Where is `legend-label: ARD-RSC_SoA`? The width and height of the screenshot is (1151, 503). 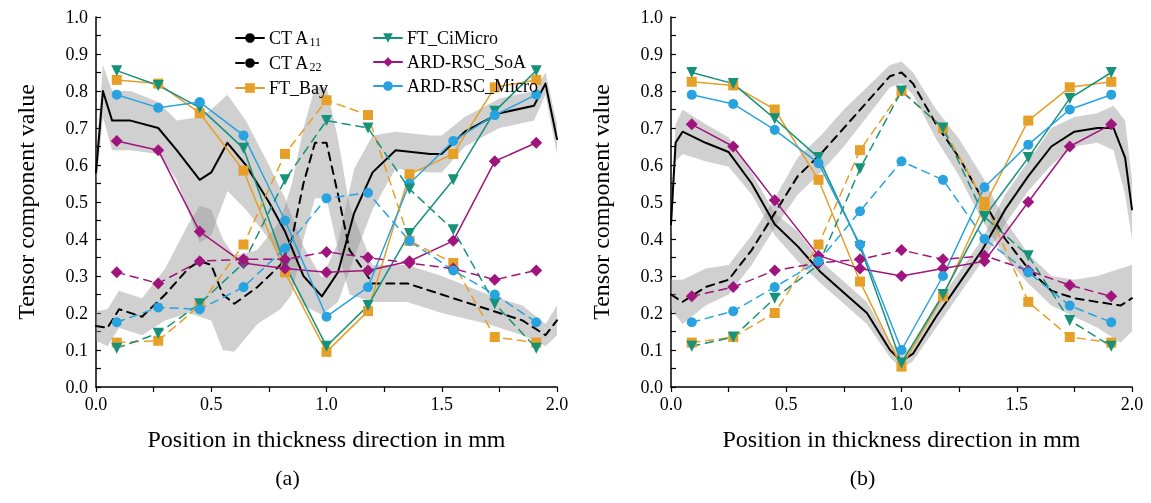
legend-label: ARD-RSC_SoA is located at coordinates (467, 62).